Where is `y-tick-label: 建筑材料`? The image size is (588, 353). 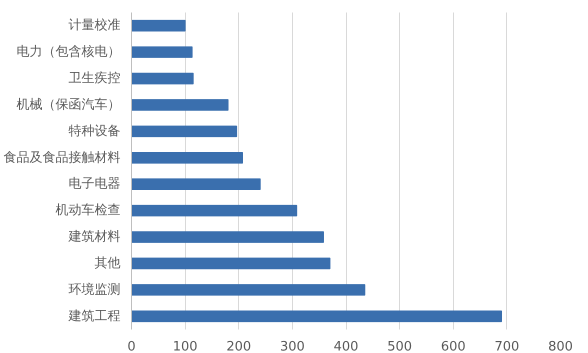 y-tick-label: 建筑材料 is located at coordinates (94, 237).